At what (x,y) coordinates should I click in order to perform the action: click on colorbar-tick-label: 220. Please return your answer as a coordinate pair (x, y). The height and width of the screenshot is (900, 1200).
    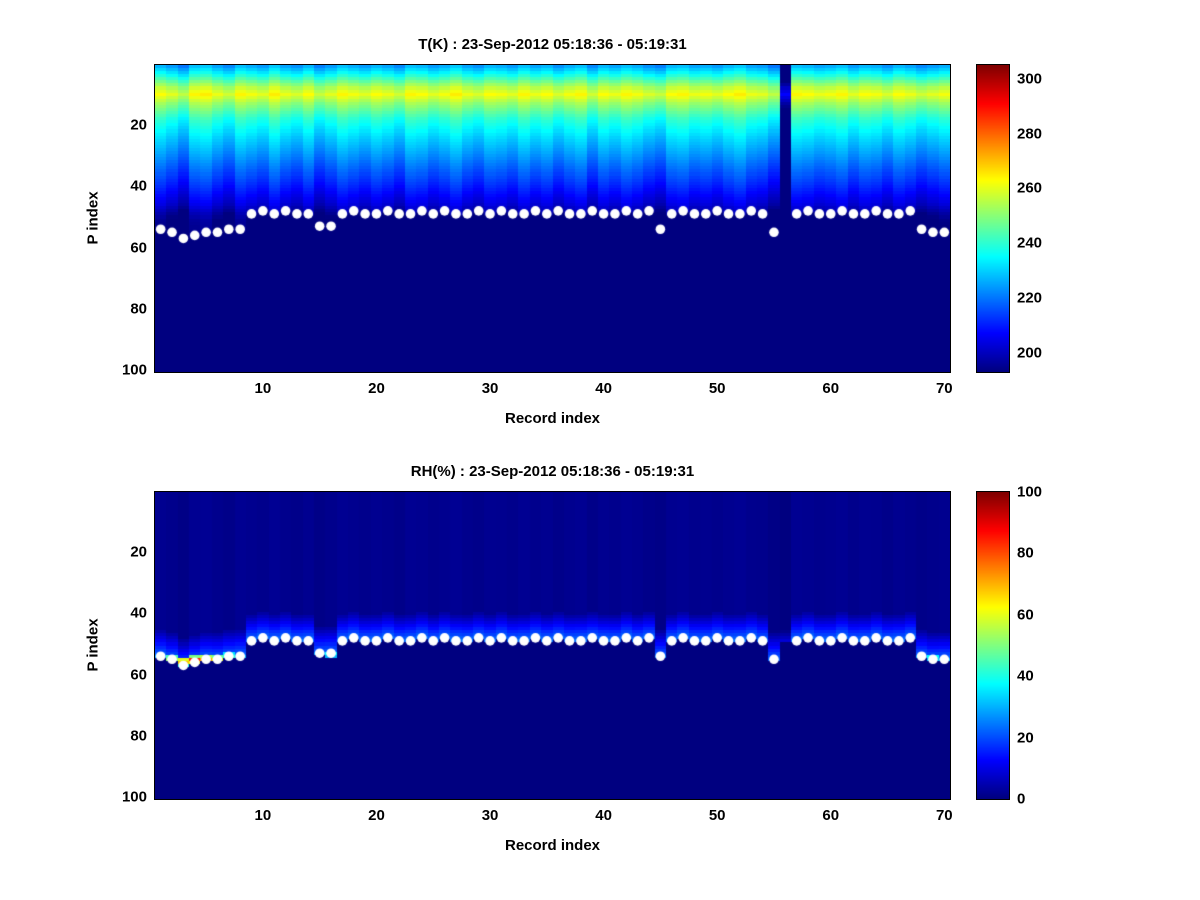
    Looking at the image, I should click on (1030, 298).